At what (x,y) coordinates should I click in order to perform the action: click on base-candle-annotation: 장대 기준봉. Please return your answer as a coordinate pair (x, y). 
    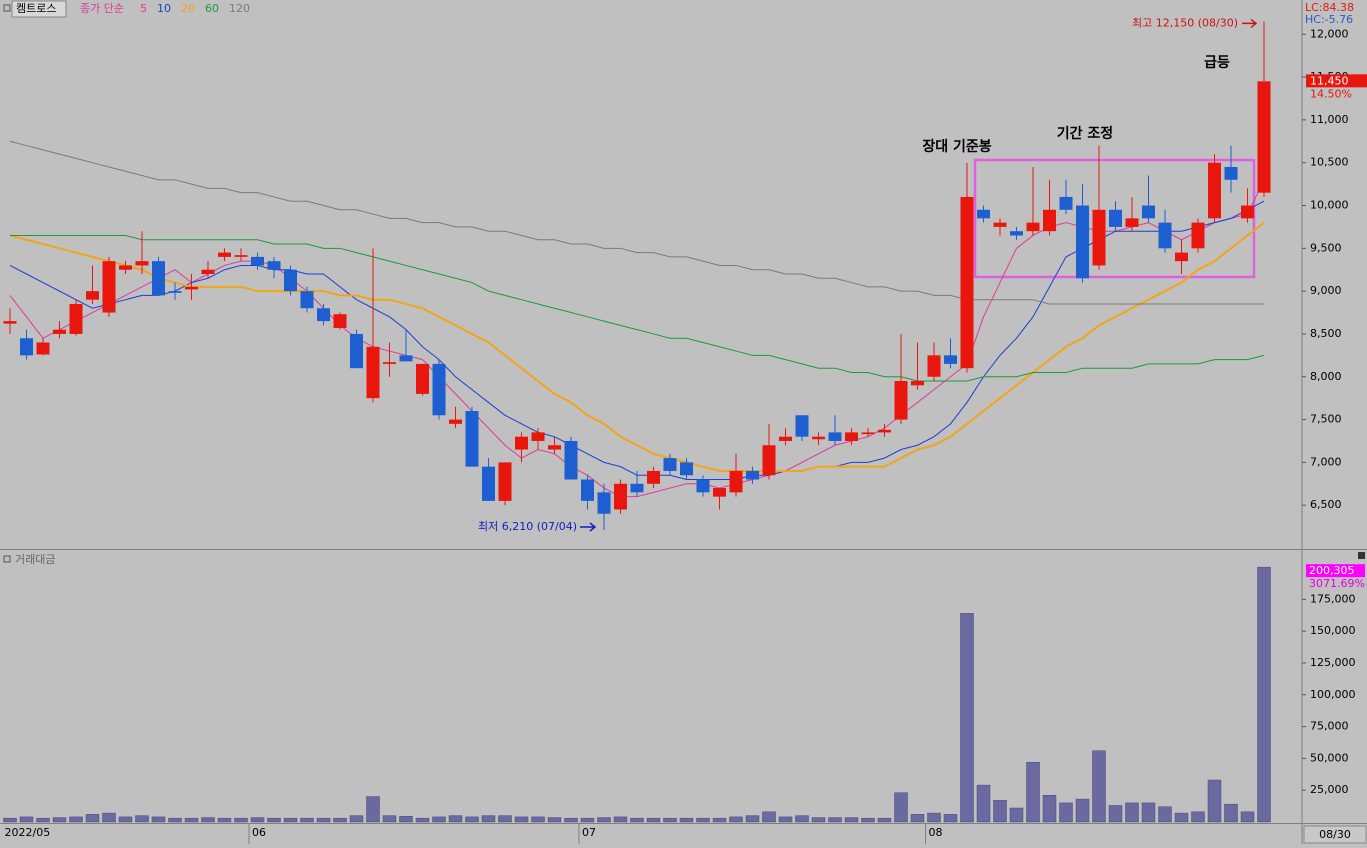
    Looking at the image, I should click on (956, 146).